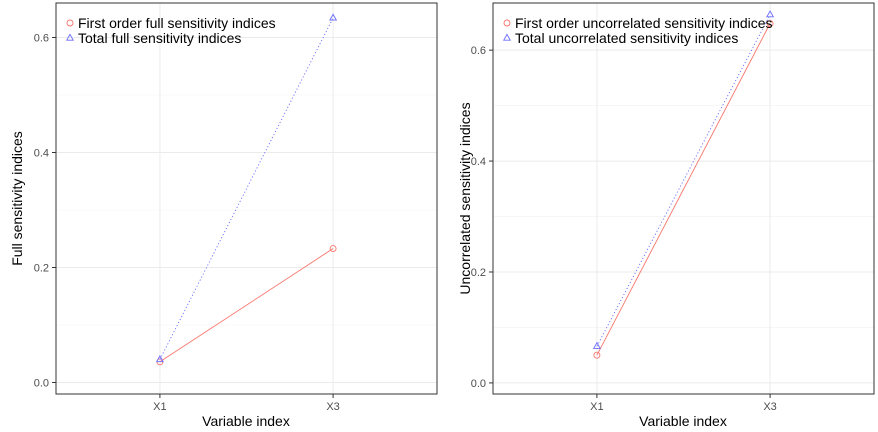  I want to click on y-axis-title: Full sensitivity indices, so click(17, 198).